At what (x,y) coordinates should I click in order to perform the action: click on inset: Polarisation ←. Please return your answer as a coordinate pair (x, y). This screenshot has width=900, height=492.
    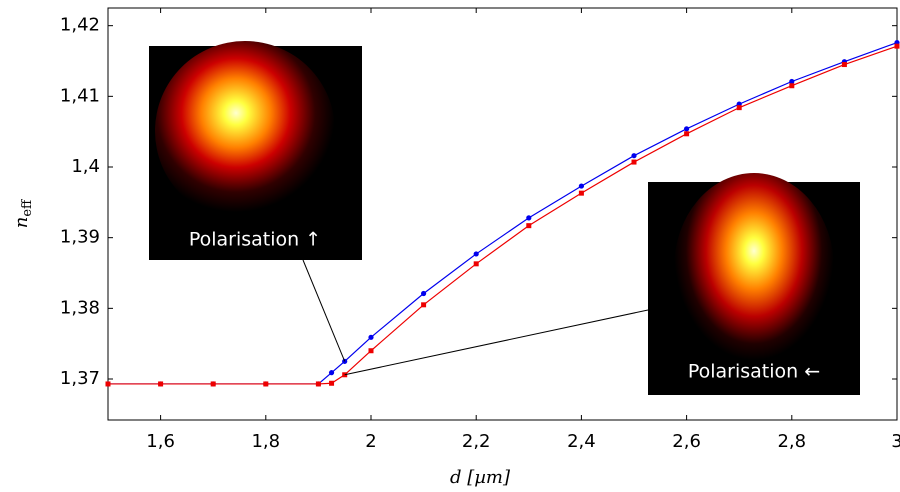
    Looking at the image, I should click on (754, 284).